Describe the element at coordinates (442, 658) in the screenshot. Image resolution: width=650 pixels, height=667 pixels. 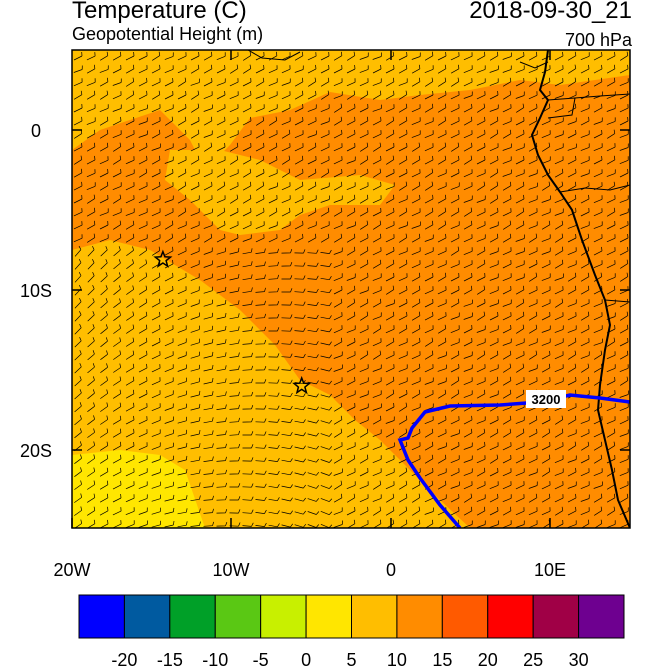
I see `colorbar-label: 15` at that location.